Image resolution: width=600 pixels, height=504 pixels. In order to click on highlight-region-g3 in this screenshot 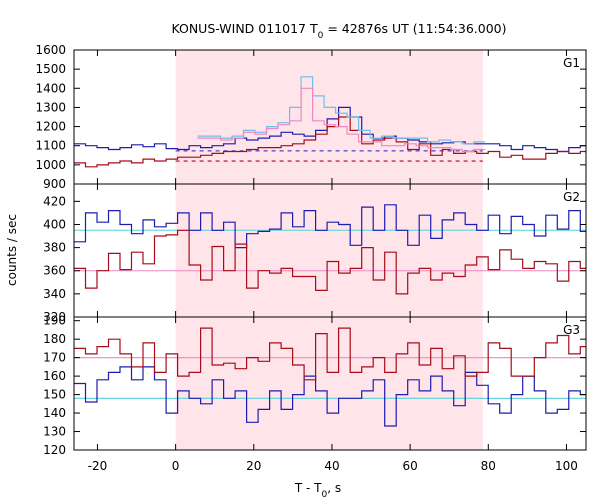, I will do `click(329, 383)`.